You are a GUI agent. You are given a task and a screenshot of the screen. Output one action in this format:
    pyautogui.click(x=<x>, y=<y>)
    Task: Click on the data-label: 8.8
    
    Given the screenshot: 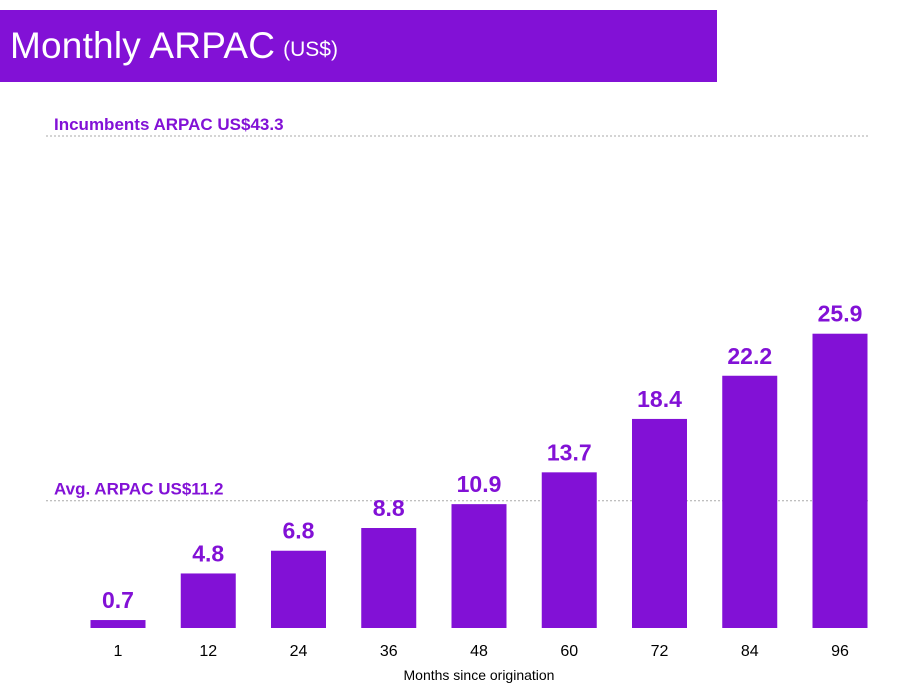 What is the action you would take?
    pyautogui.click(x=389, y=508)
    